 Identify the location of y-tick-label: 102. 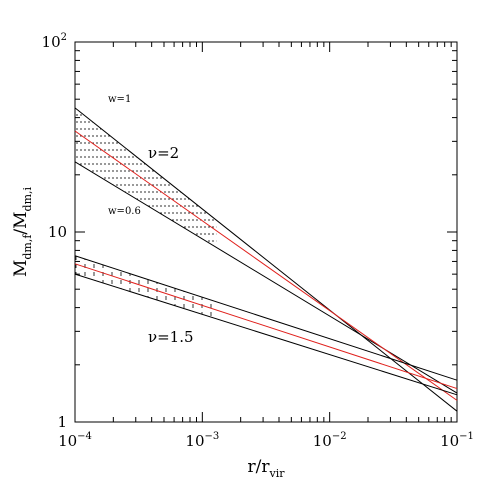
(54, 41).